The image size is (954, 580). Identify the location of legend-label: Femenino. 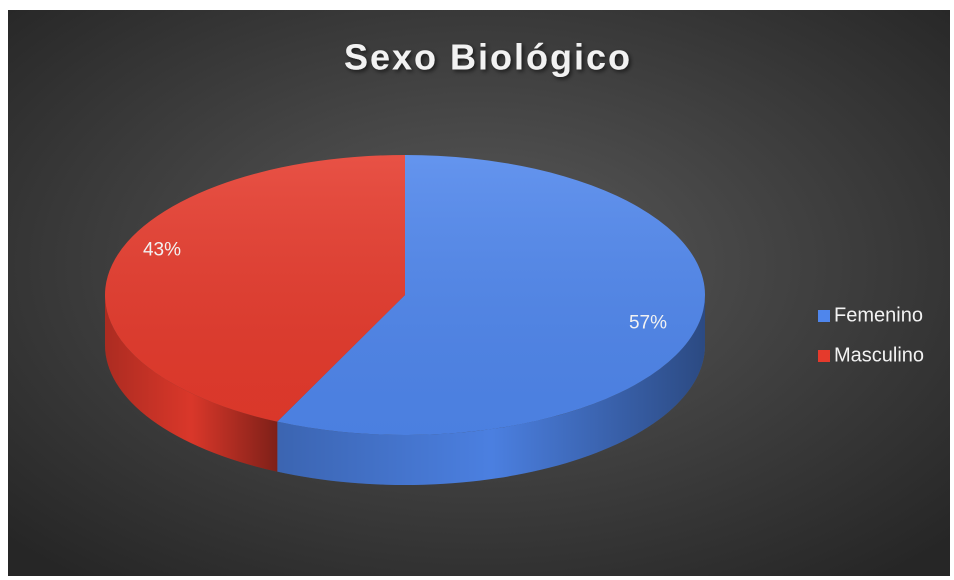
(878, 315).